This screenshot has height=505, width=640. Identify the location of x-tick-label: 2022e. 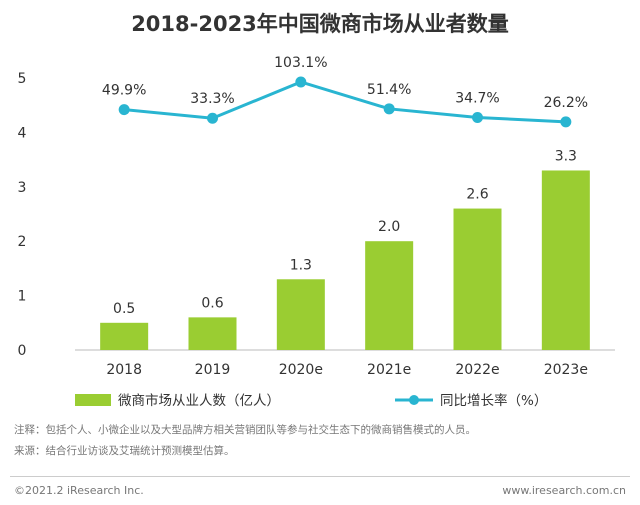
(477, 370).